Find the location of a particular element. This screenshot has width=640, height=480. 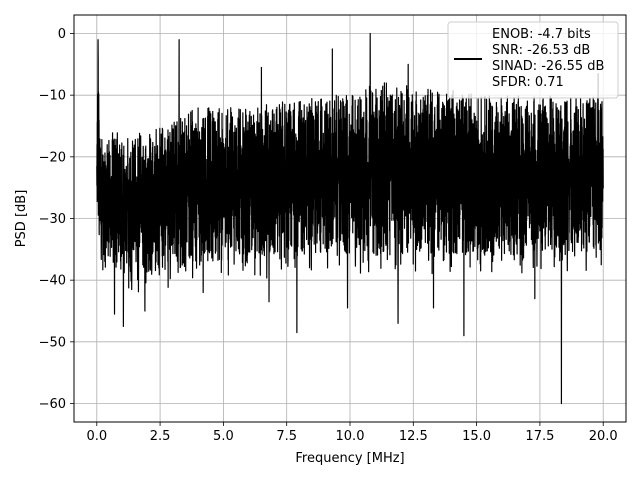

legend-line-sfdr: SFDR: 0.71 is located at coordinates (528, 82).